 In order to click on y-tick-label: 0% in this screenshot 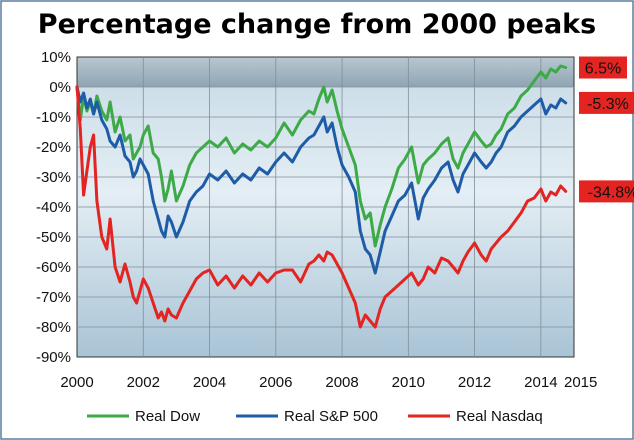, I will do `click(60, 87)`.